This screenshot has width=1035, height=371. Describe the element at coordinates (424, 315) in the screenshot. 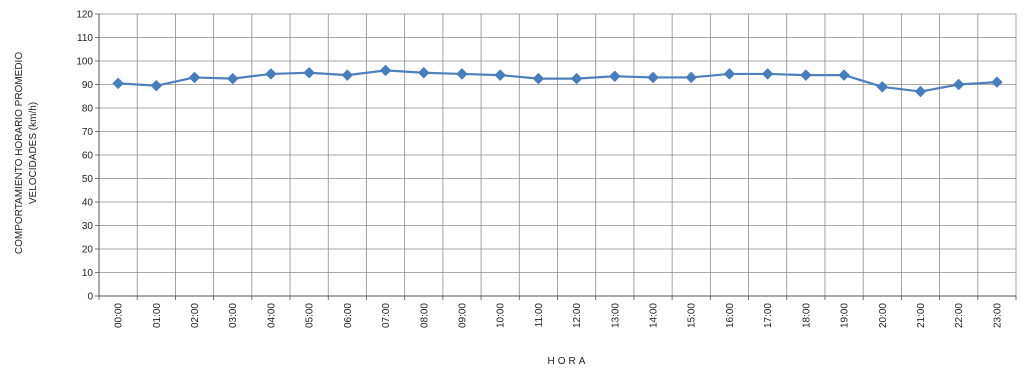

I see `x-tick-label: 08:00` at that location.